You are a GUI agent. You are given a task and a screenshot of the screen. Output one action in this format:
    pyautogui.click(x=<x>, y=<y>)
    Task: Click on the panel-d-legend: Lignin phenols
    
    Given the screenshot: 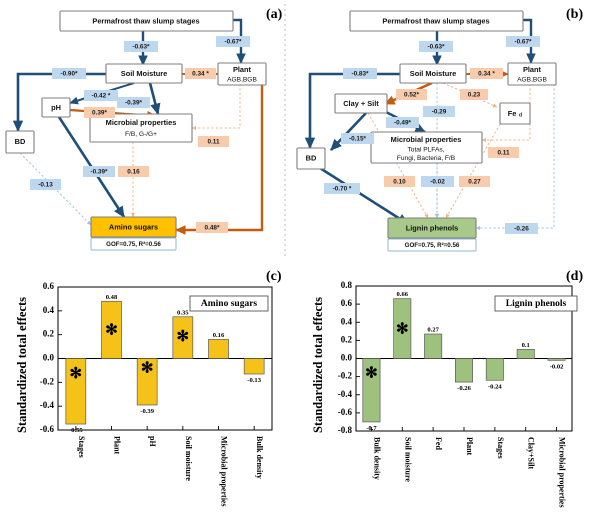 What is the action you would take?
    pyautogui.click(x=536, y=303)
    